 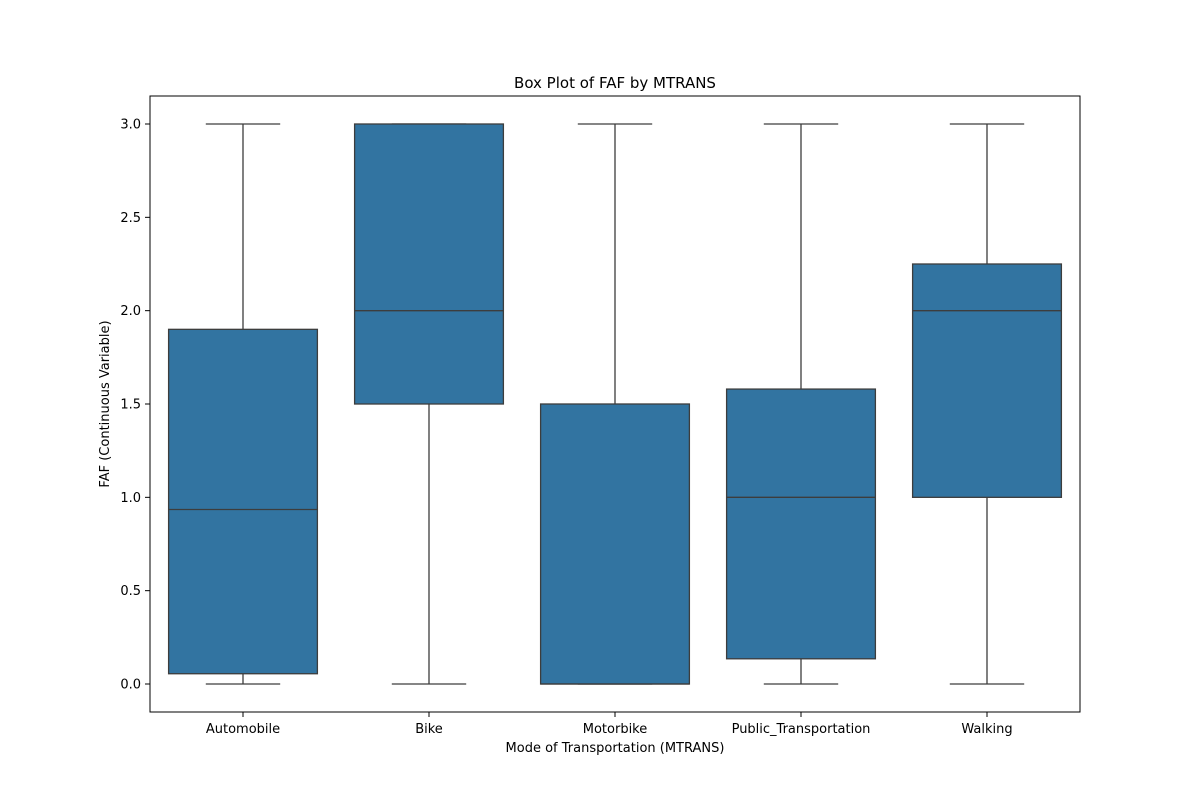 What do you see at coordinates (801, 729) in the screenshot?
I see `x-tick-label: Public_Transportation` at bounding box center [801, 729].